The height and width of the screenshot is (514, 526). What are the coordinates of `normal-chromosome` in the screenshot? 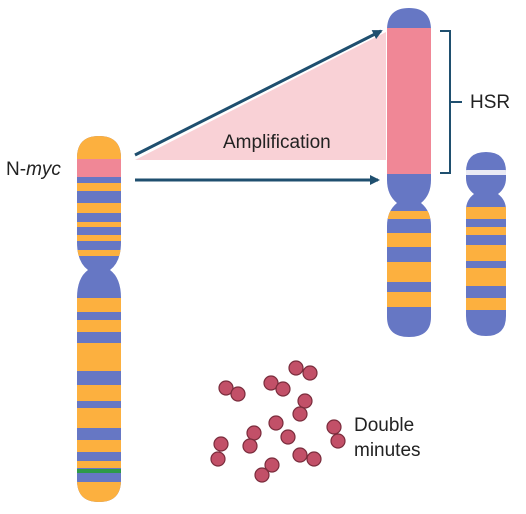 It's located at (99, 319).